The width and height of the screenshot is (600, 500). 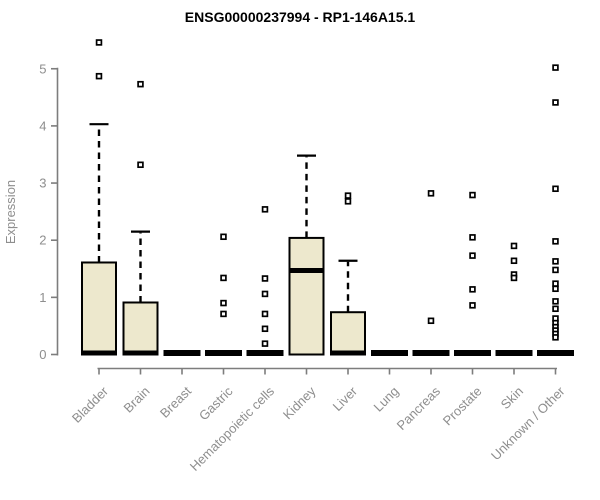 What do you see at coordinates (42, 354) in the screenshot?
I see `y-tick-label: 0` at bounding box center [42, 354].